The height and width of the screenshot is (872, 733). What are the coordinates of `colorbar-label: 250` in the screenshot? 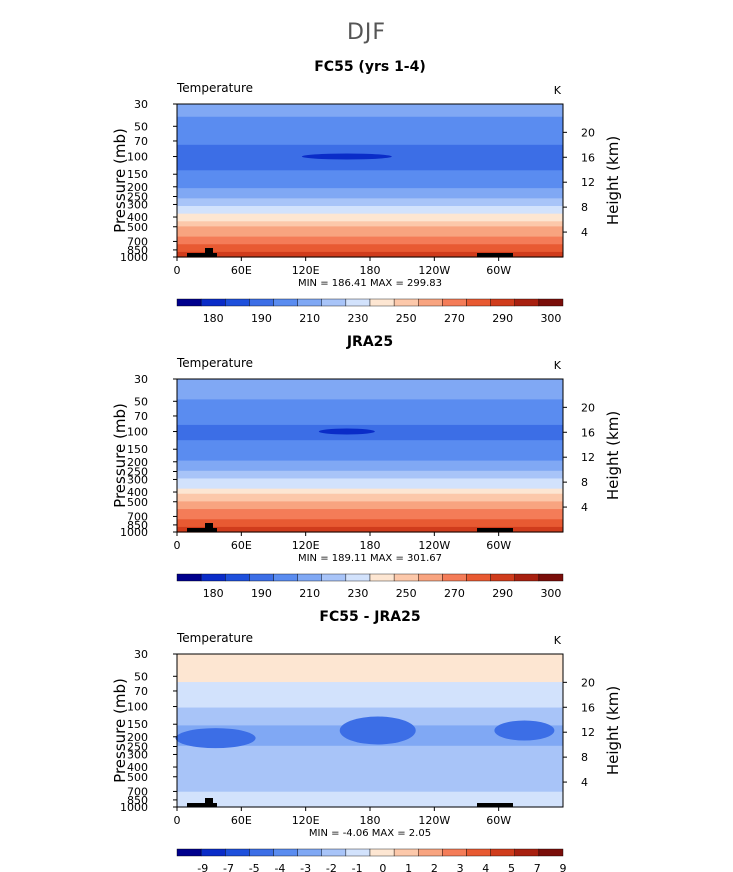 It's located at (406, 318).